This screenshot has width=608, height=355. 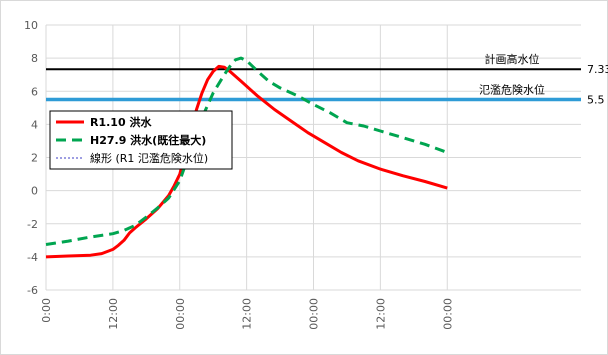 What do you see at coordinates (148, 140) in the screenshot?
I see `legend-entry: H27.9 洪水(既往最大)` at bounding box center [148, 140].